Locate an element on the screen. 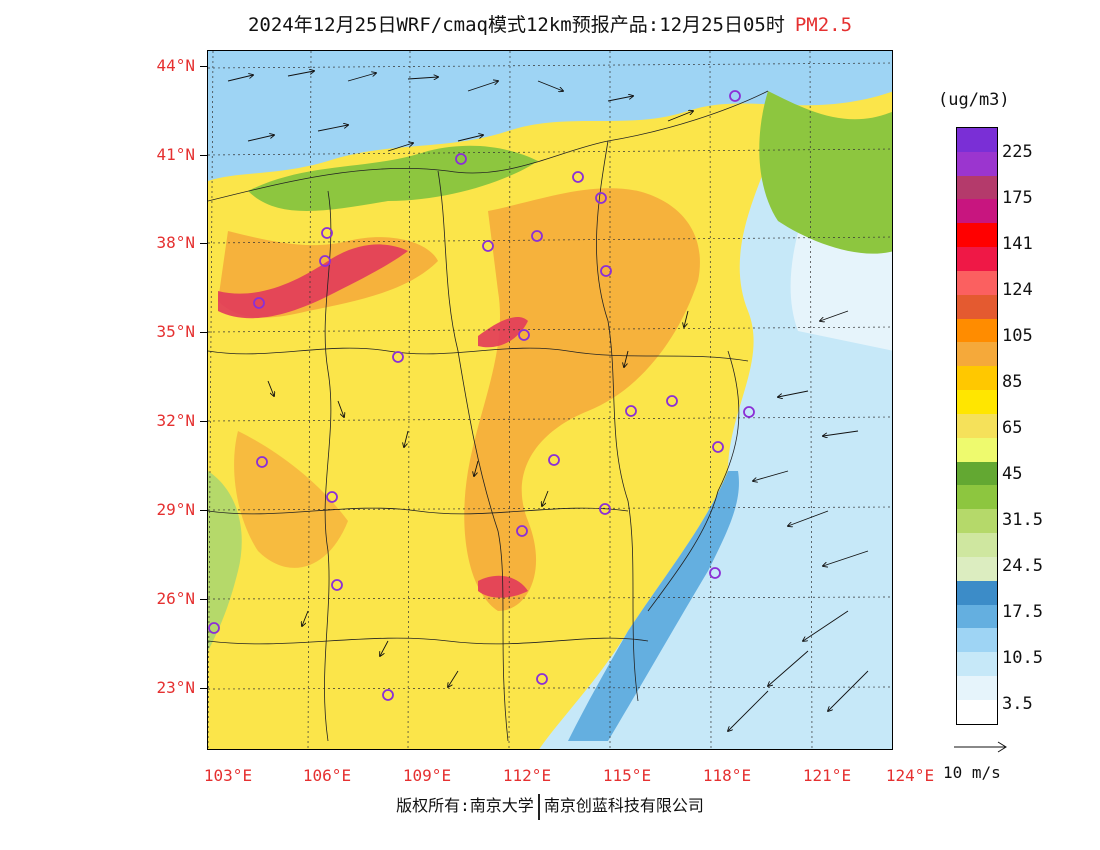  wind-reference-label: 10 m/s is located at coordinates (972, 772).